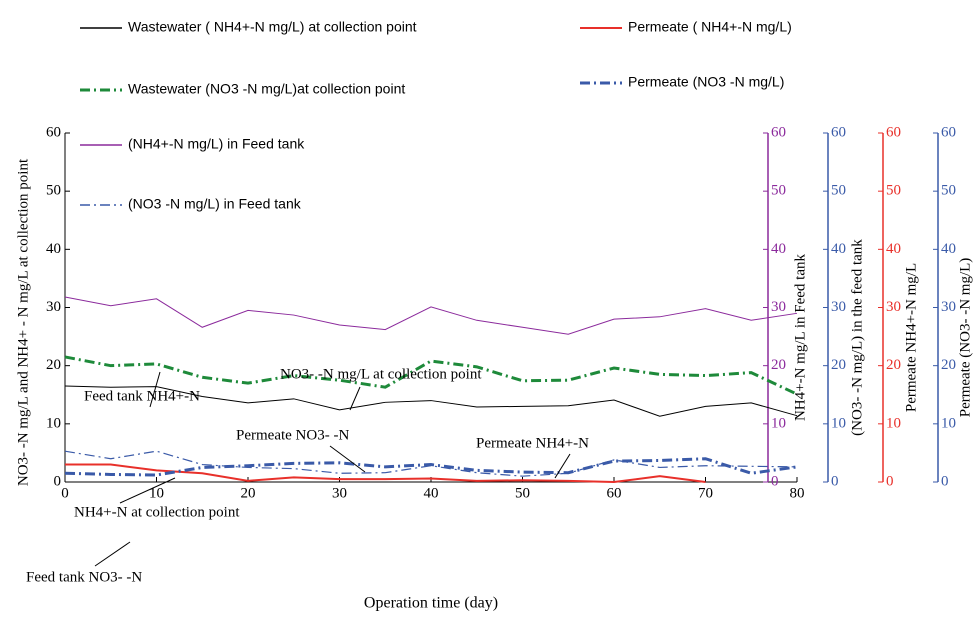 Image resolution: width=979 pixels, height=619 pixels. Describe the element at coordinates (965, 338) in the screenshot. I see `y-axis-title: Permeate (NO3- -N mg/L)` at that location.